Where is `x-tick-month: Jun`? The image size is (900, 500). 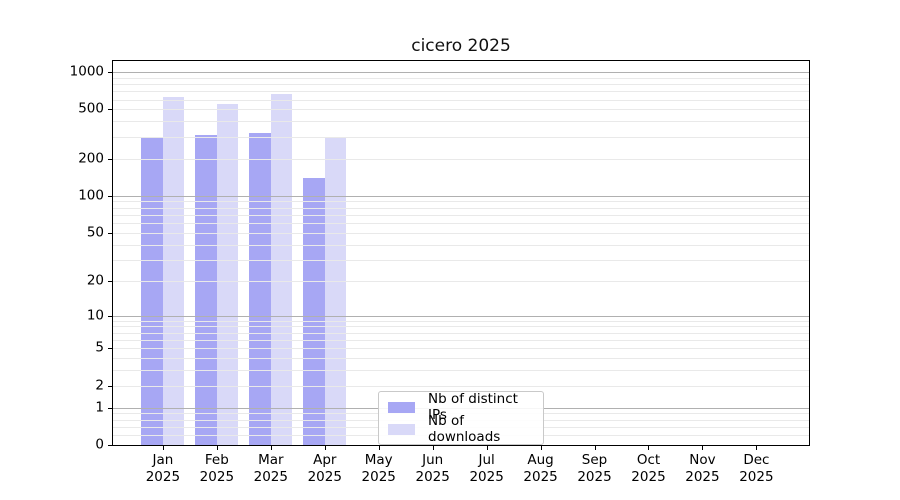
x-tick-month: Jun is located at coordinates (433, 460).